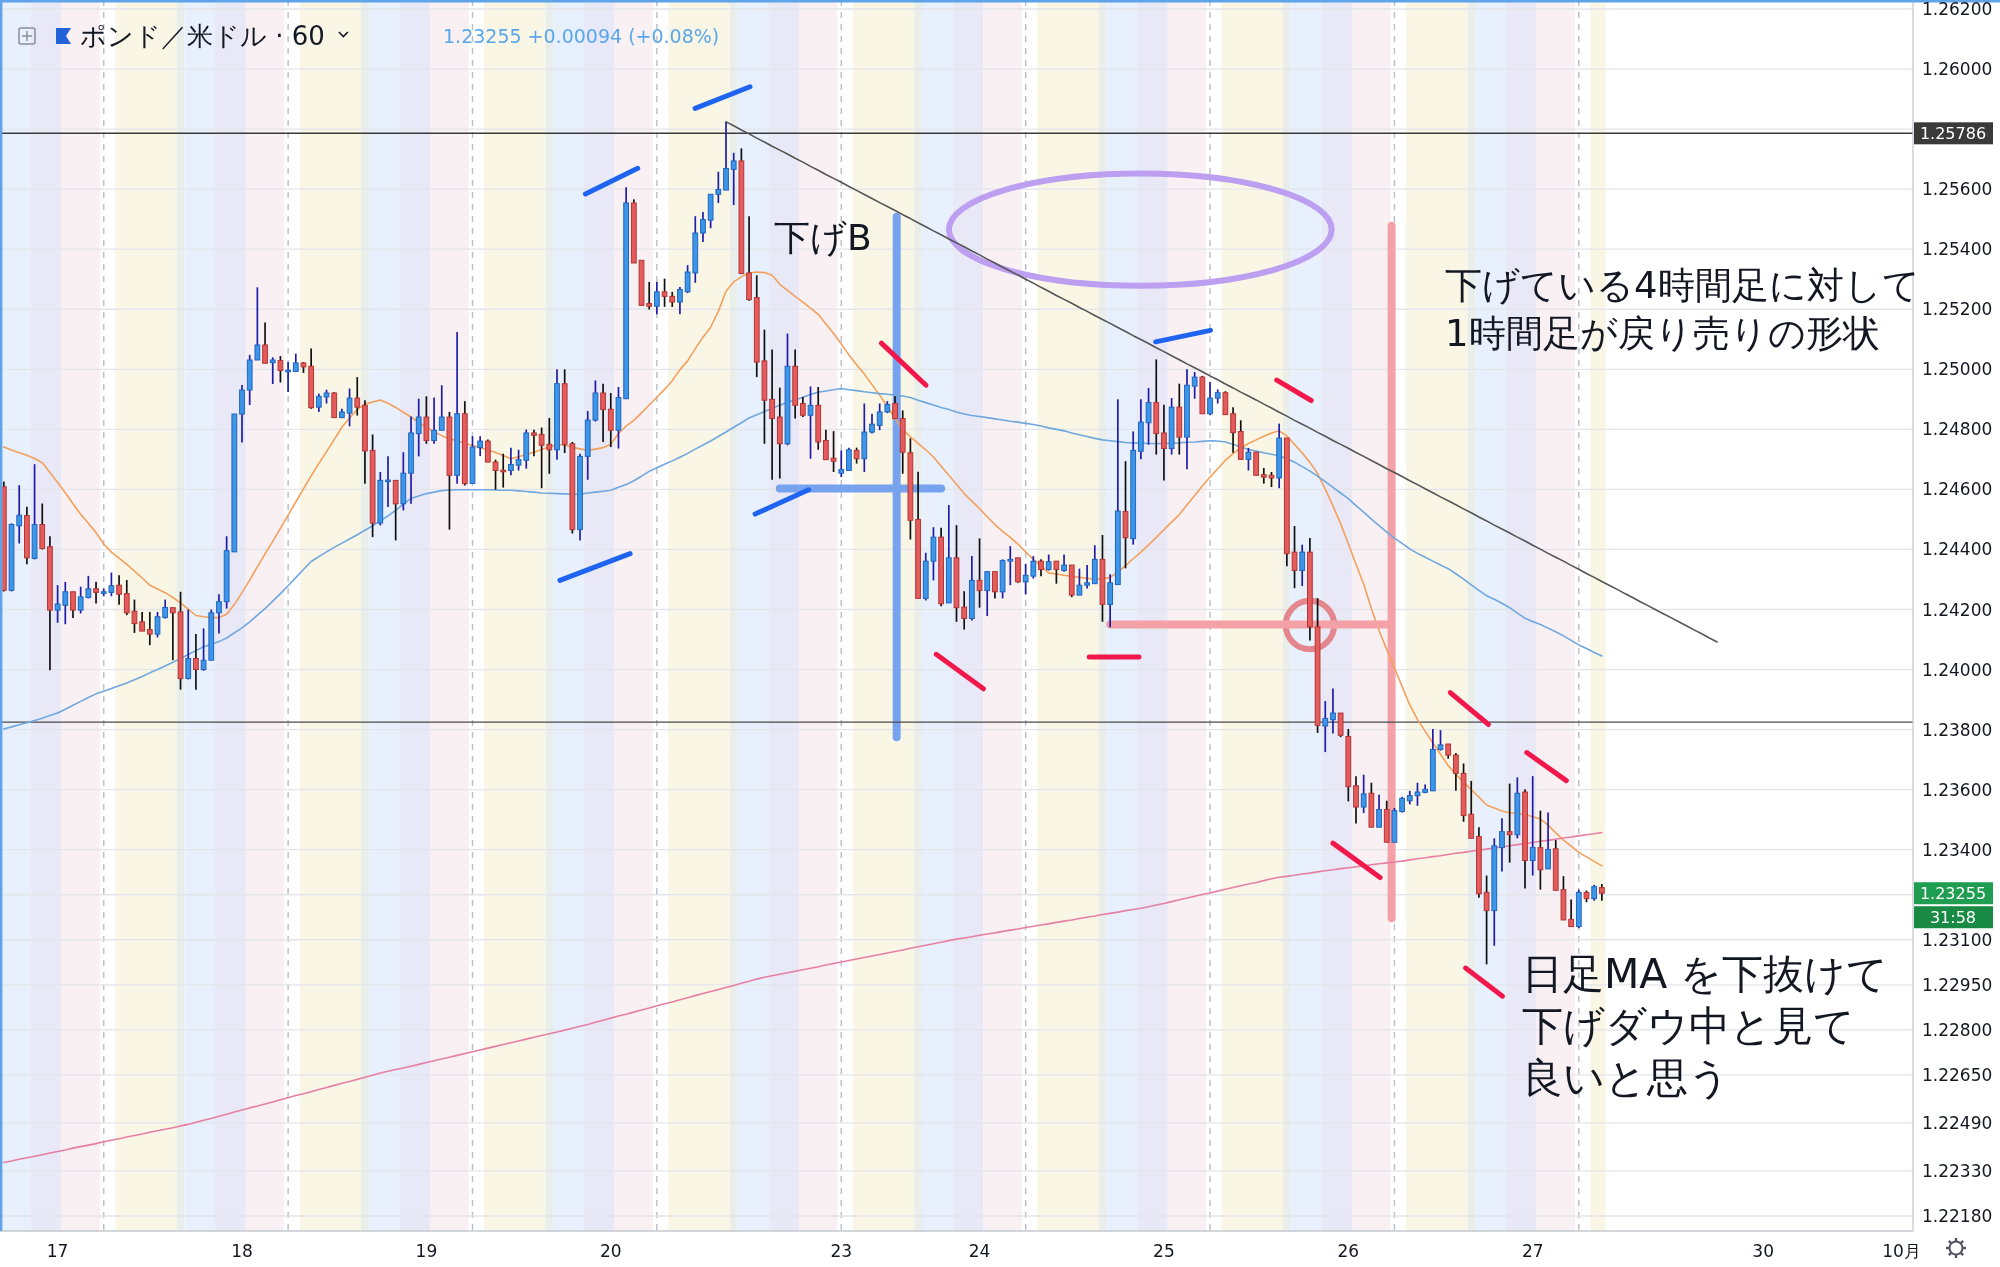 The image size is (2000, 1267). What do you see at coordinates (57, 1251) in the screenshot?
I see `x-tick-label: 17` at bounding box center [57, 1251].